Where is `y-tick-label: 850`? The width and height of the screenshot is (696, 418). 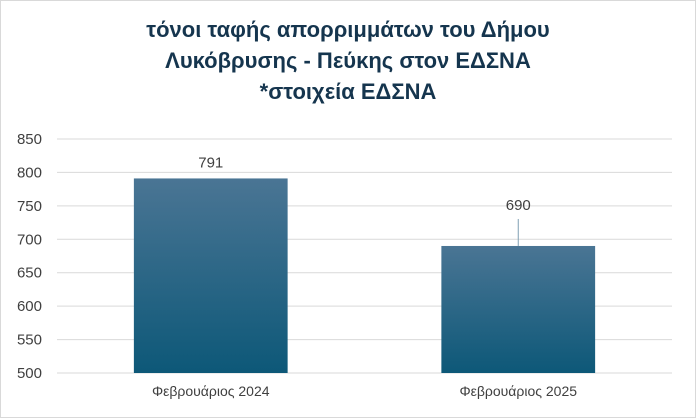
y-tick-label: 850 is located at coordinates (29, 139).